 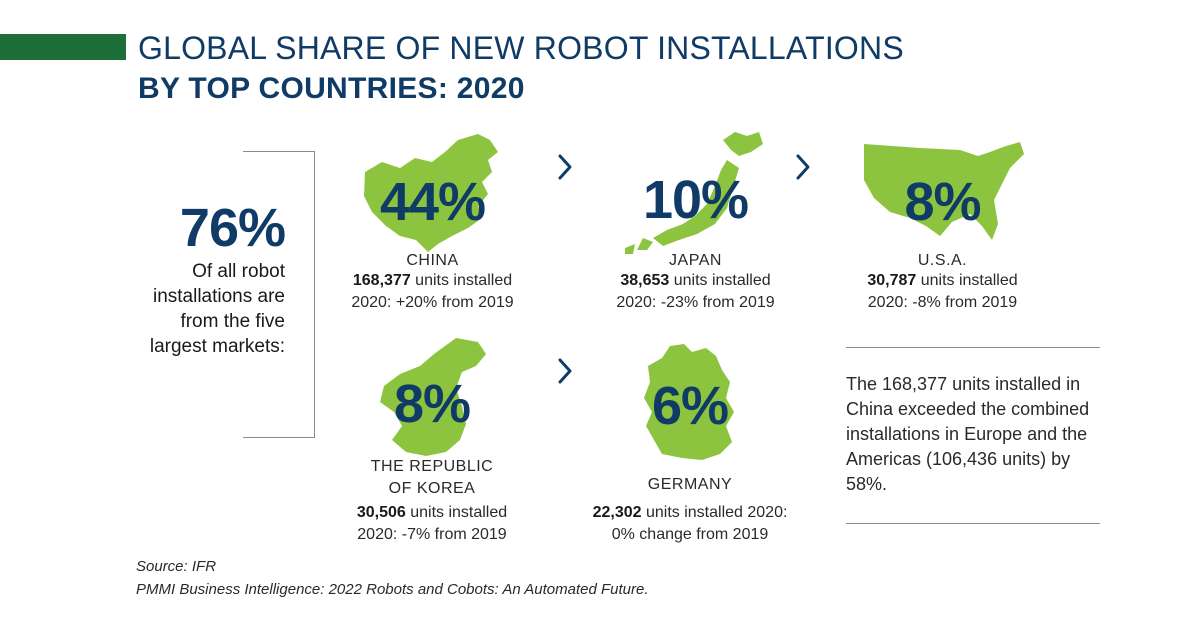 I want to click on units-value: 30,787, so click(x=892, y=280).